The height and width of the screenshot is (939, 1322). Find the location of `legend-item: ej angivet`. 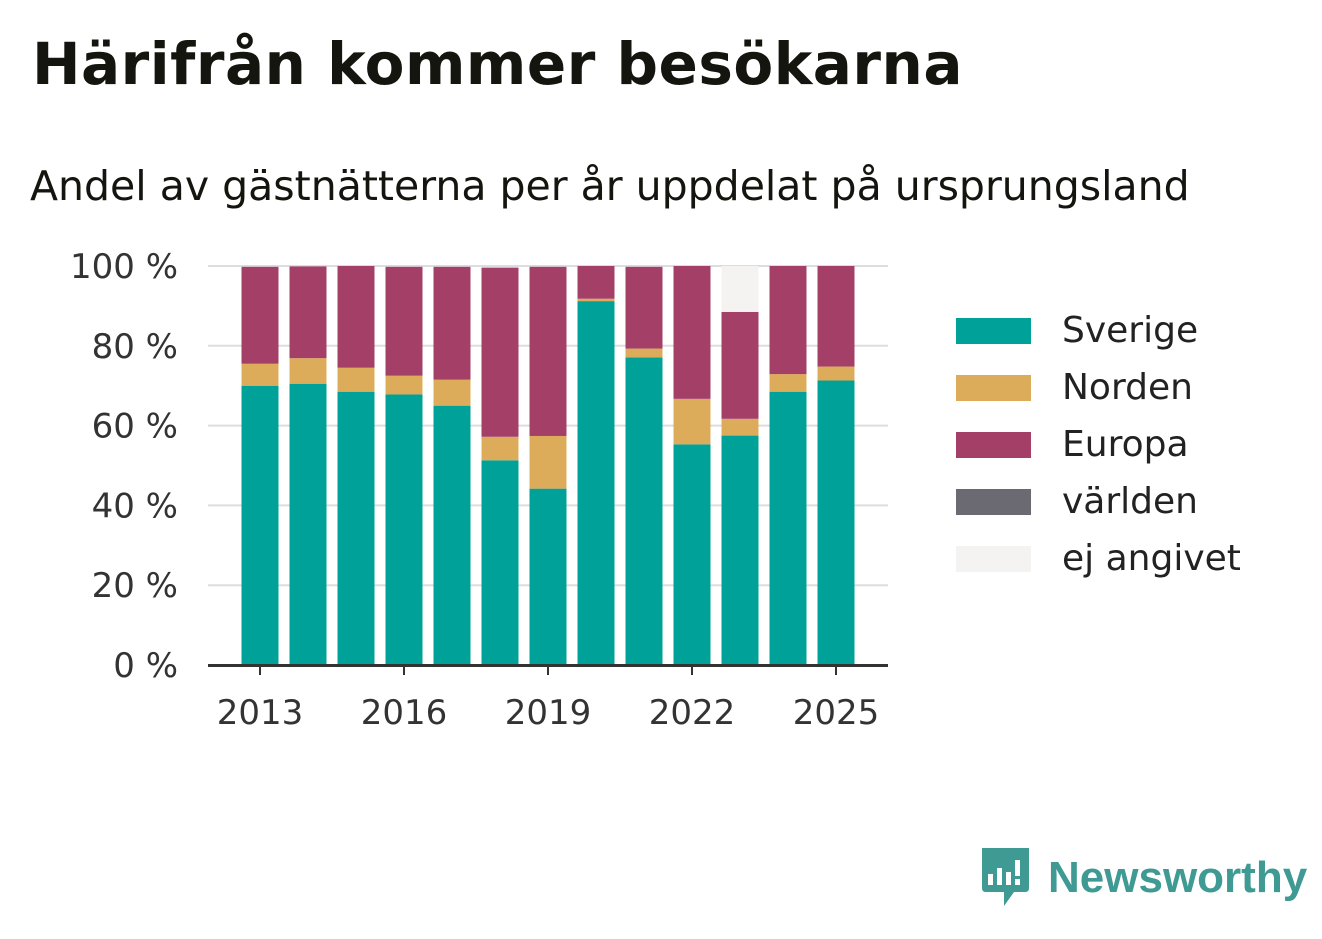

legend-item: ej angivet is located at coordinates (1098, 558).